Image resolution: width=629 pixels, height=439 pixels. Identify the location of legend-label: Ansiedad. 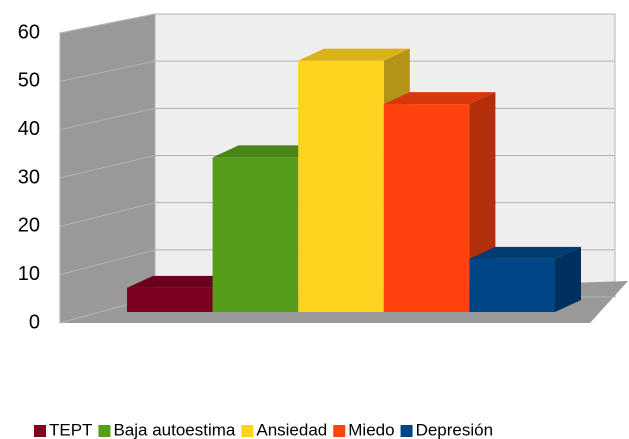
(291, 429).